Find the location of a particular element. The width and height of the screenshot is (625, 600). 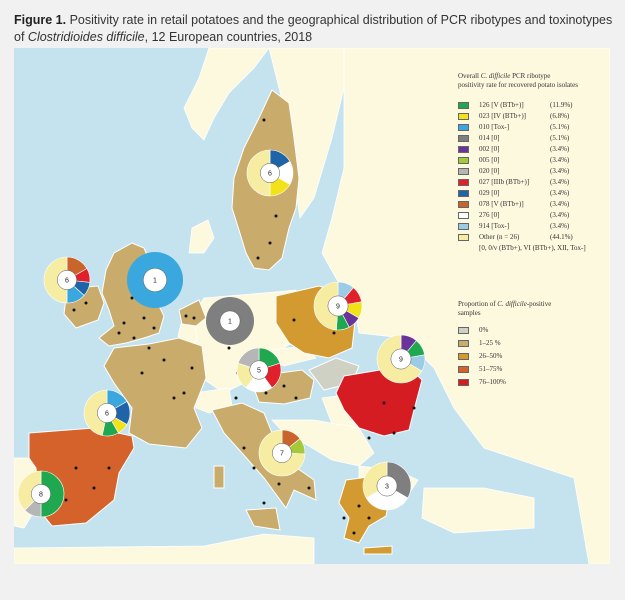

ribotype-legend-item: 029 [0] (3.4%) is located at coordinates (533, 193).